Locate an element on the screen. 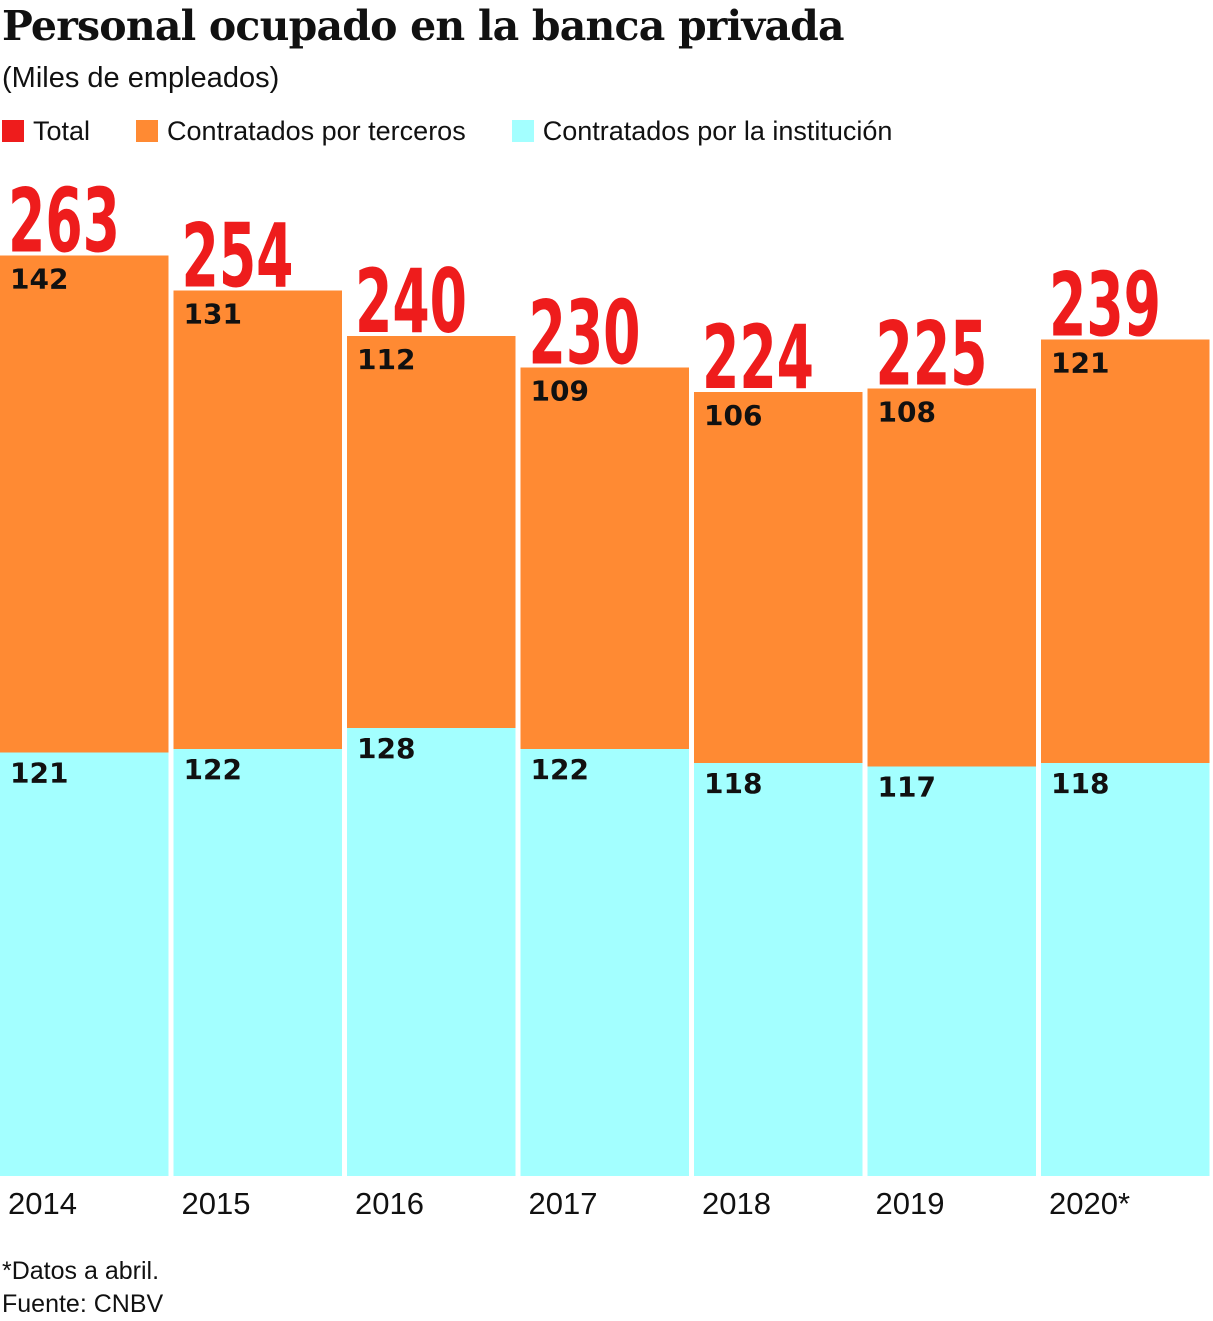  data-label-total: 230 is located at coordinates (585, 333).